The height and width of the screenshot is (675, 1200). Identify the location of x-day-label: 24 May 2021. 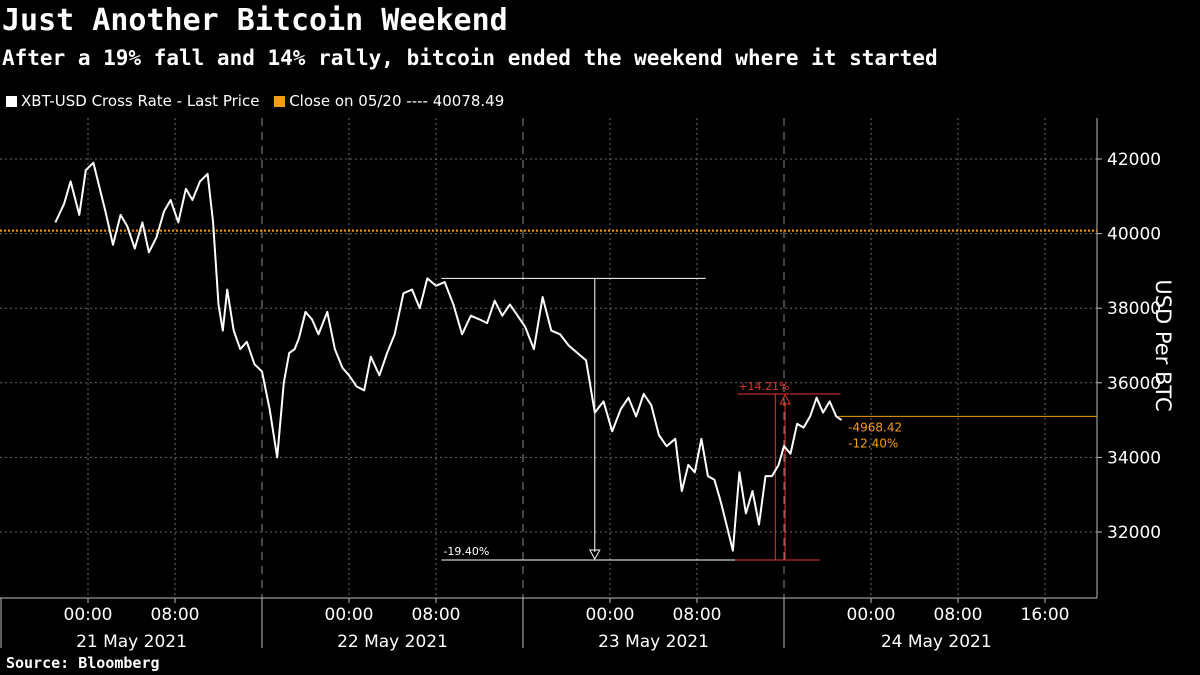
(936, 642).